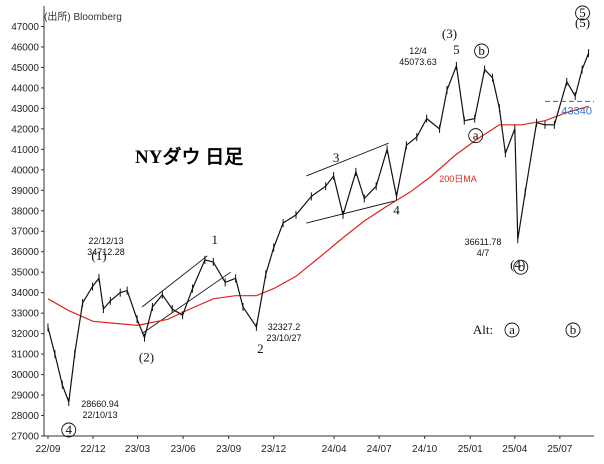 This screenshot has width=604, height=464. I want to click on wave-label: (2), so click(146, 357).